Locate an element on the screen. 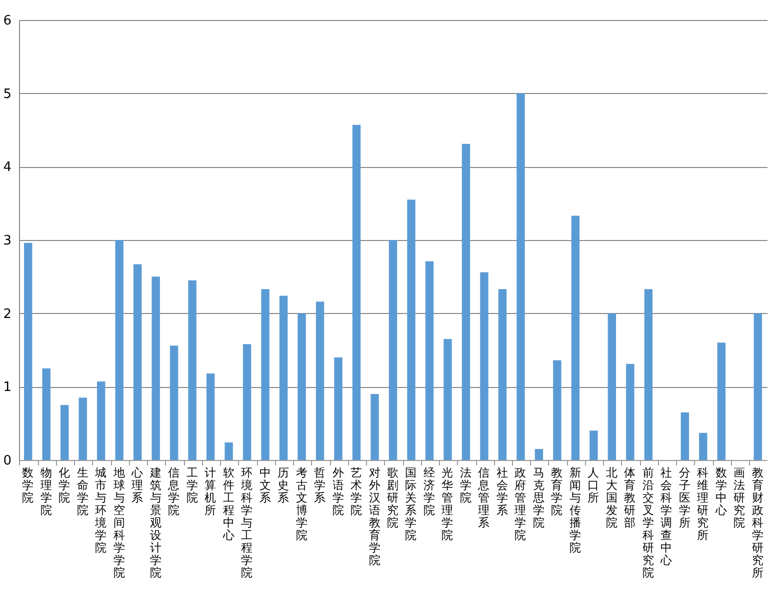  x-tick-label: 信息学院 is located at coordinates (173, 491).